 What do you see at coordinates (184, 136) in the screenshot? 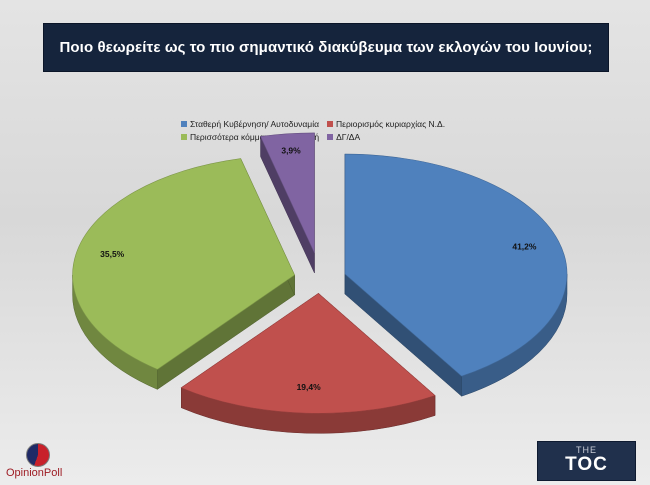
I see `legend-swatch-green` at bounding box center [184, 136].